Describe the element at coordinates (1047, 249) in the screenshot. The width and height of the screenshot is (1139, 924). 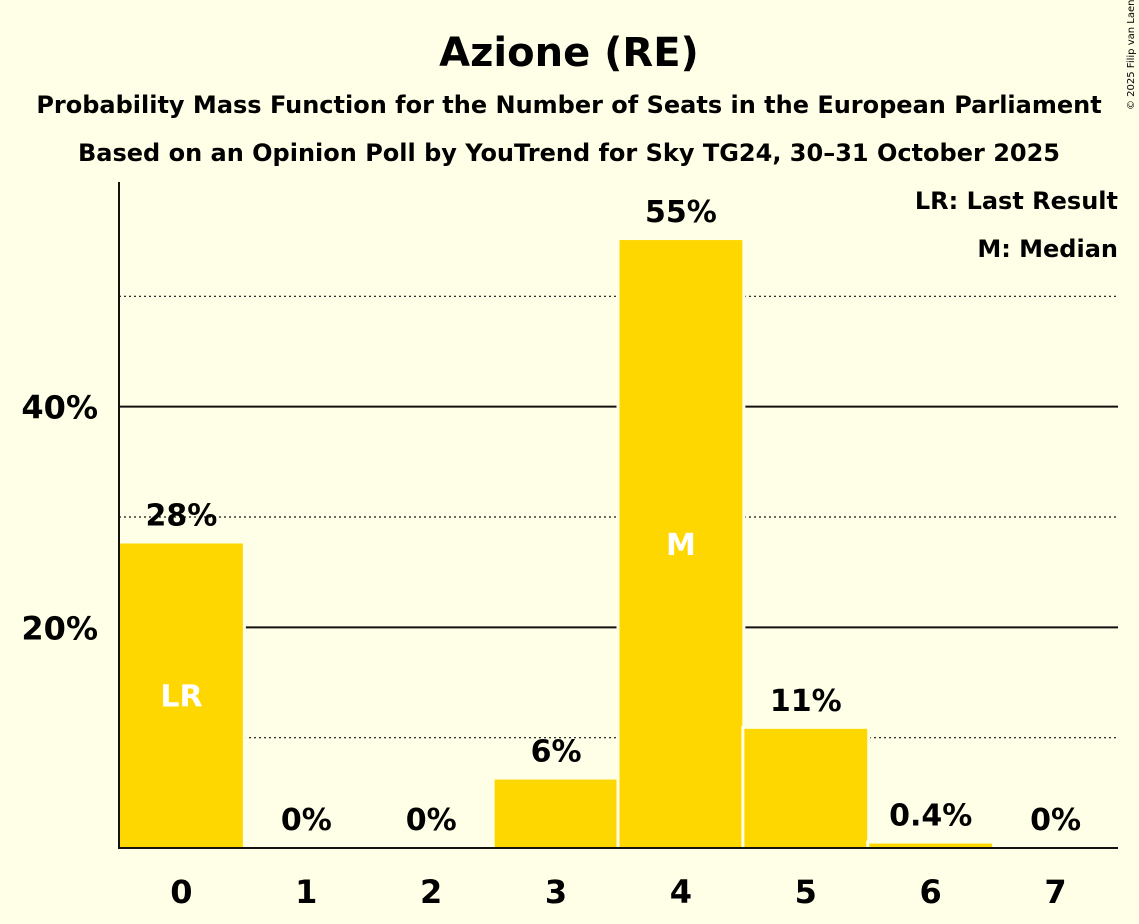
I see `legend-median: M: Median` at that location.